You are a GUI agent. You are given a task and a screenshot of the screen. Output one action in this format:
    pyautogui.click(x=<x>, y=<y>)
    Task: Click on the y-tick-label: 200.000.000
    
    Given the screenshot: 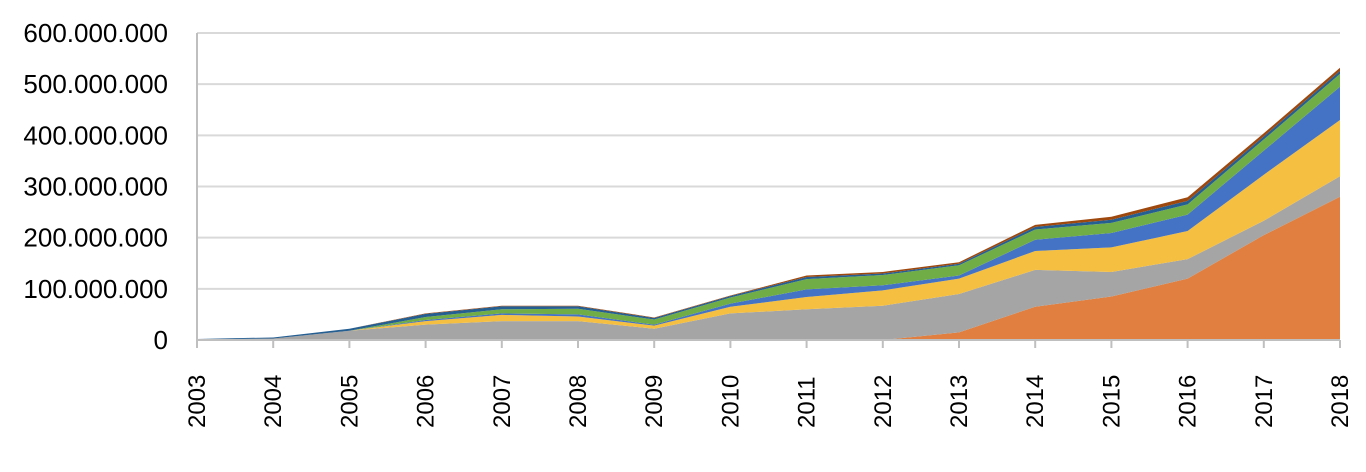 What is the action you would take?
    pyautogui.click(x=95, y=238)
    